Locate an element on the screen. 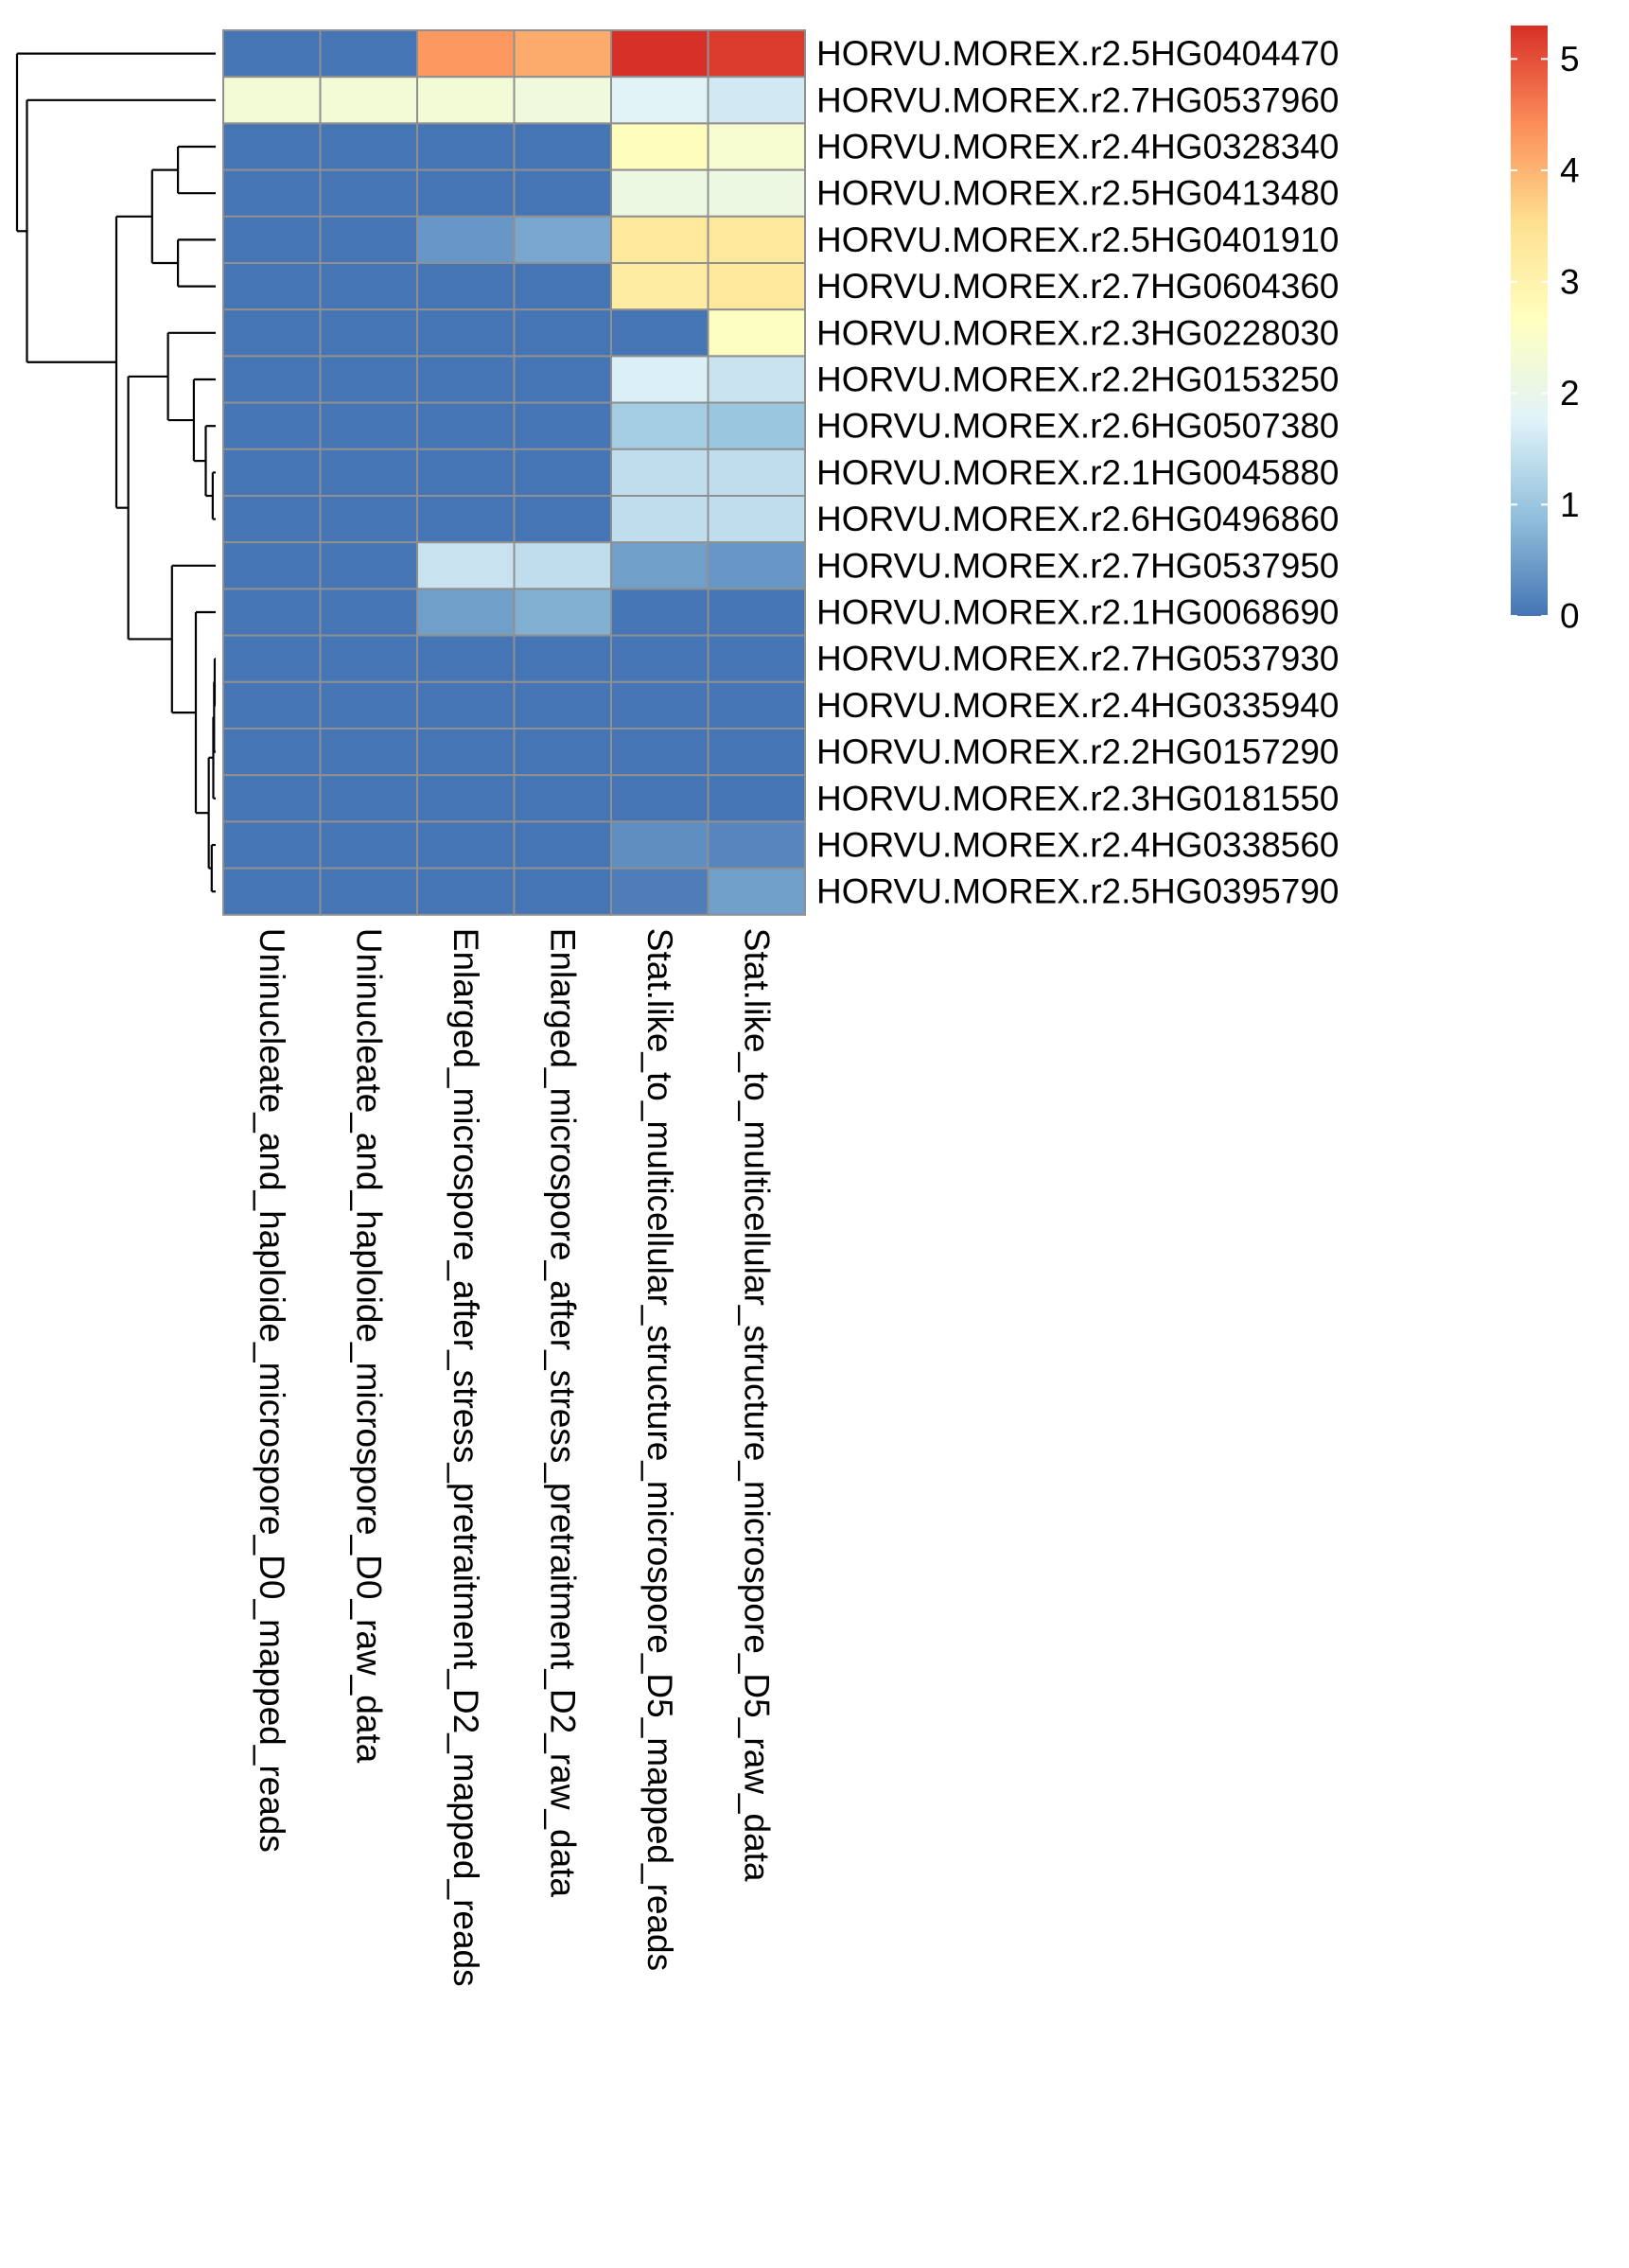 Image resolution: width=1629 pixels, height=2268 pixels. row-label: HORVU.MOREX.r2.6HG0507380 is located at coordinates (1078, 426).